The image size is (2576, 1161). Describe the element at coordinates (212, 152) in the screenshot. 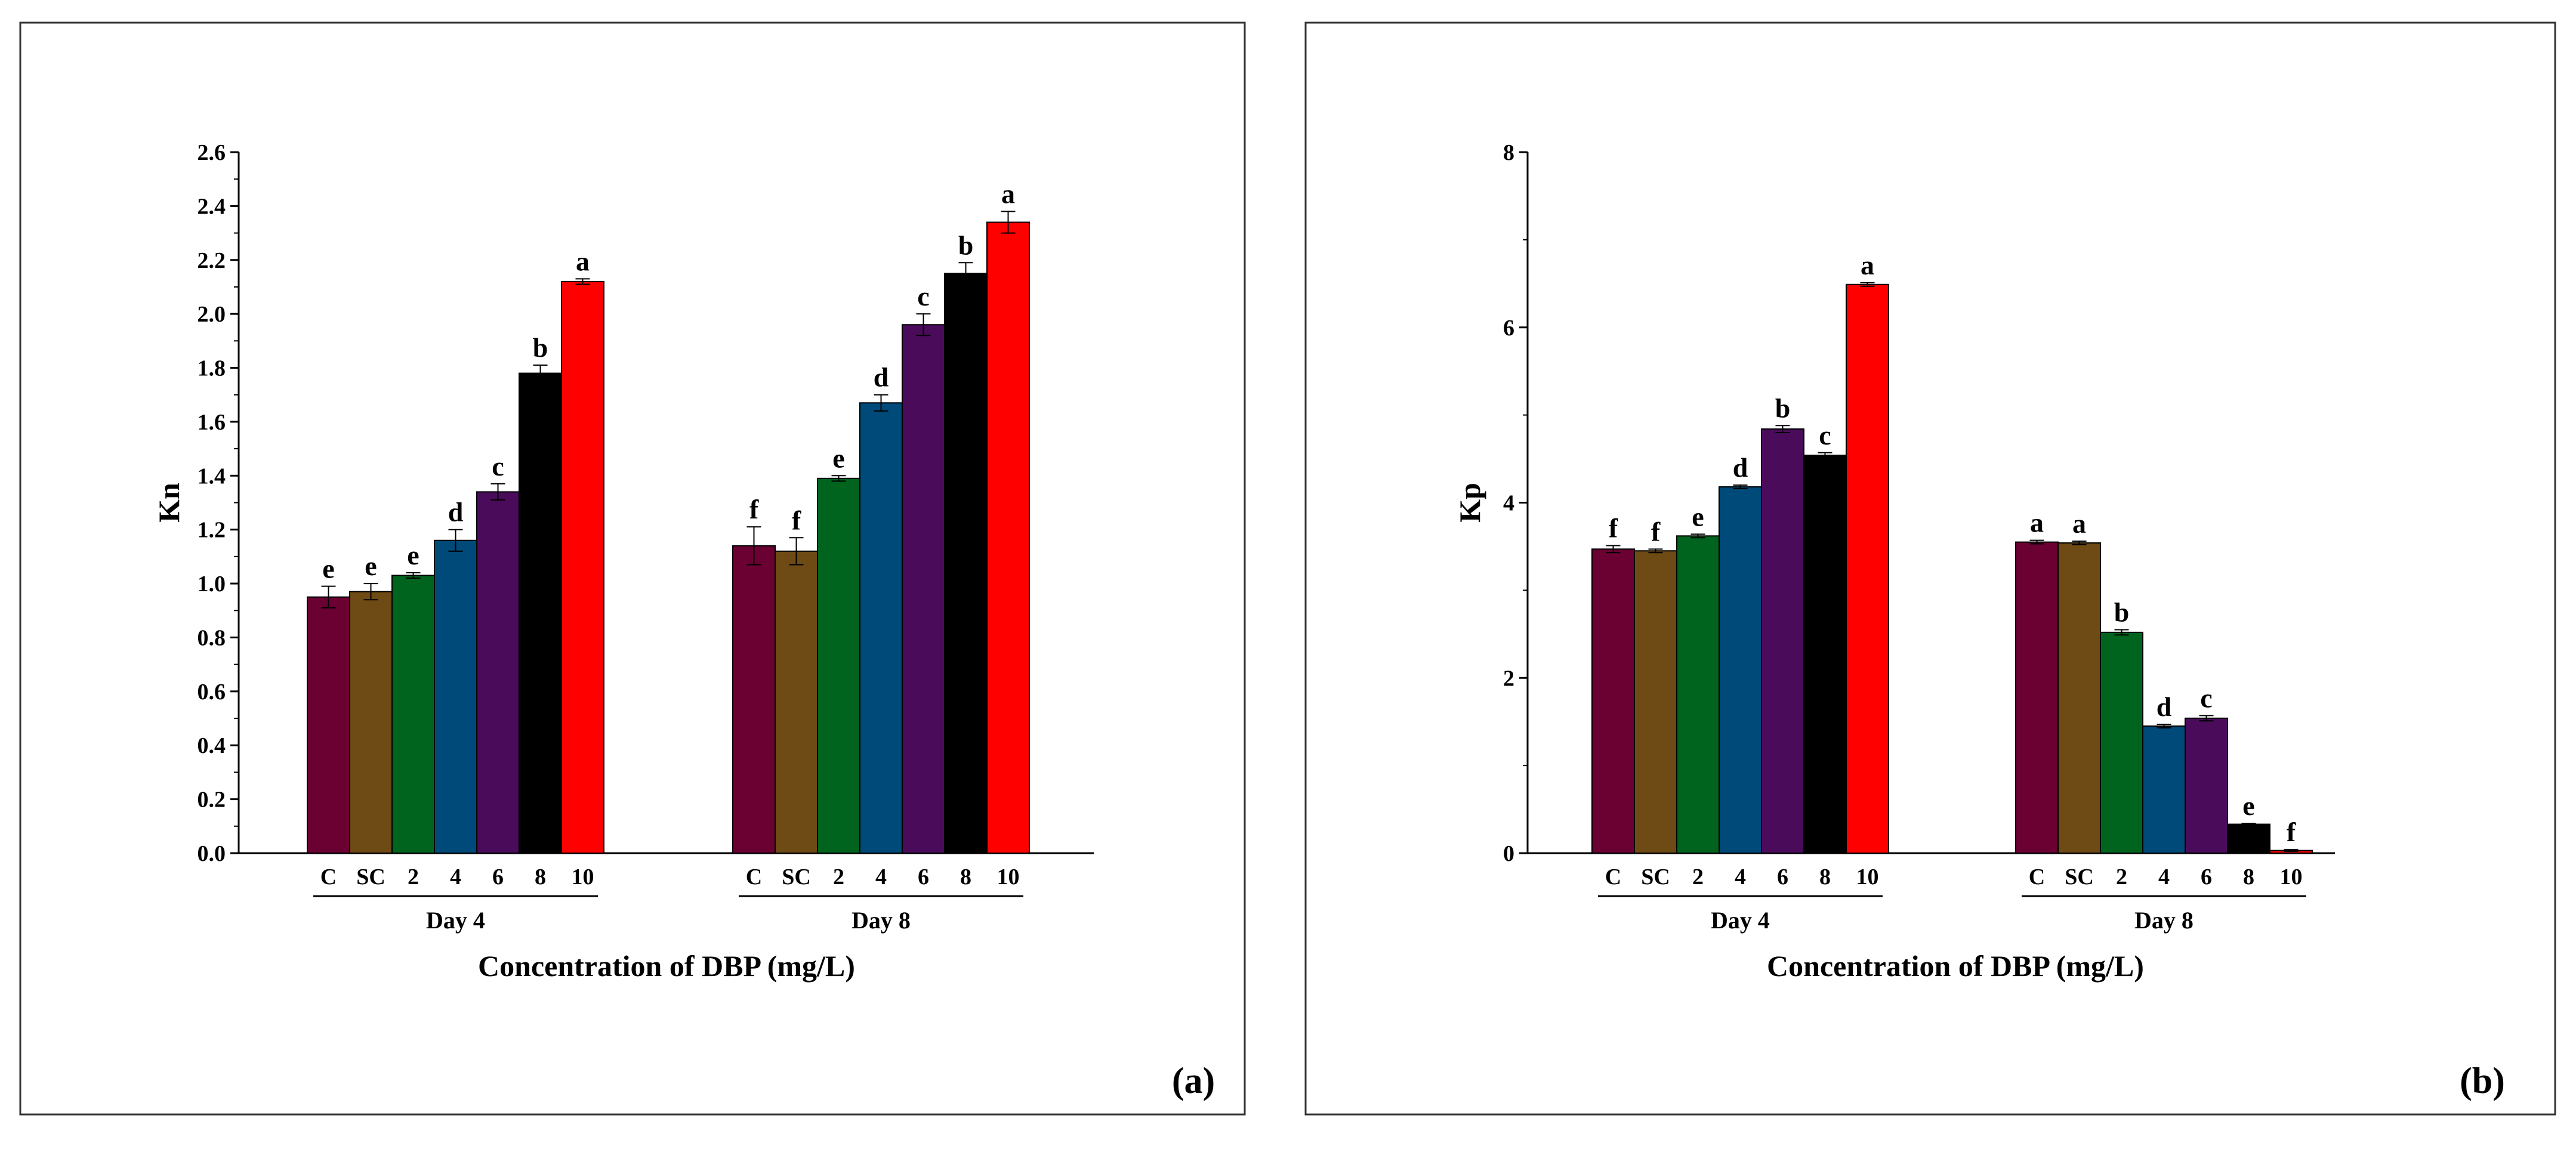

I see `y-tick-label: 2.6` at that location.